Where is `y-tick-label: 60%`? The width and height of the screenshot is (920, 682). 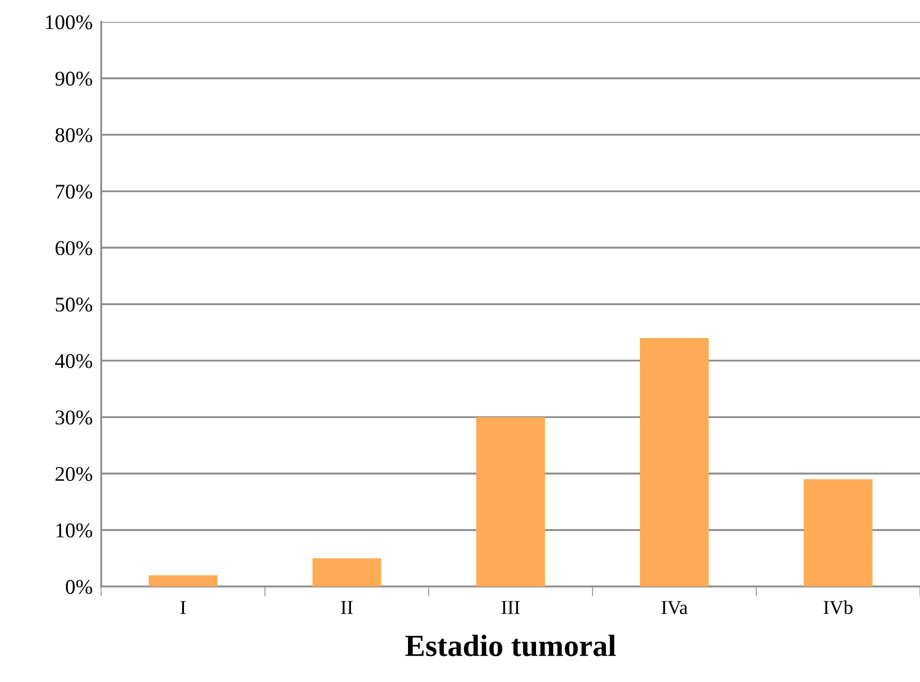 y-tick-label: 60% is located at coordinates (74, 248).